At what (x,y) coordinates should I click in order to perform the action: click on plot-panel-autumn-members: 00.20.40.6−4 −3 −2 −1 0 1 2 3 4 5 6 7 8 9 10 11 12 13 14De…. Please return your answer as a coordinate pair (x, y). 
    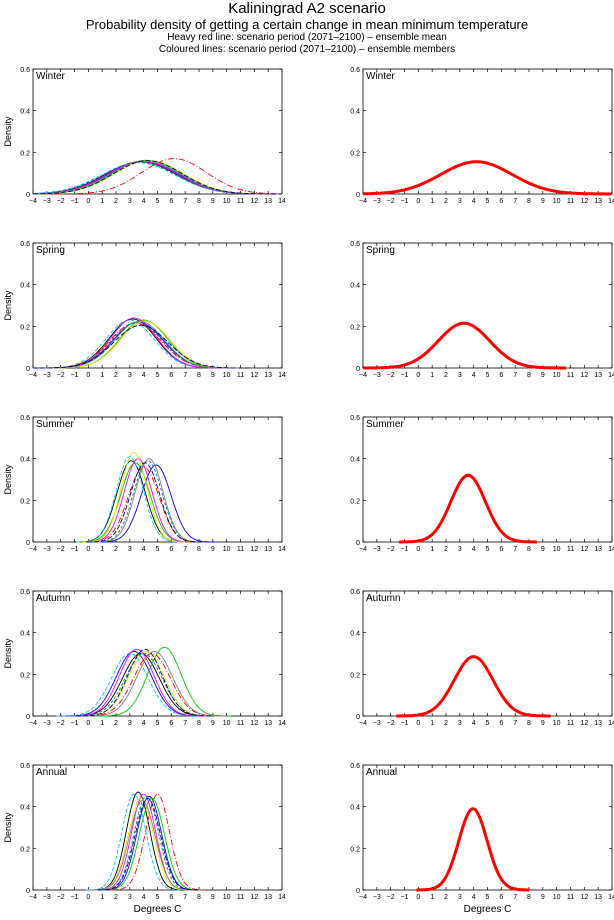
    Looking at the image, I should click on (144, 658).